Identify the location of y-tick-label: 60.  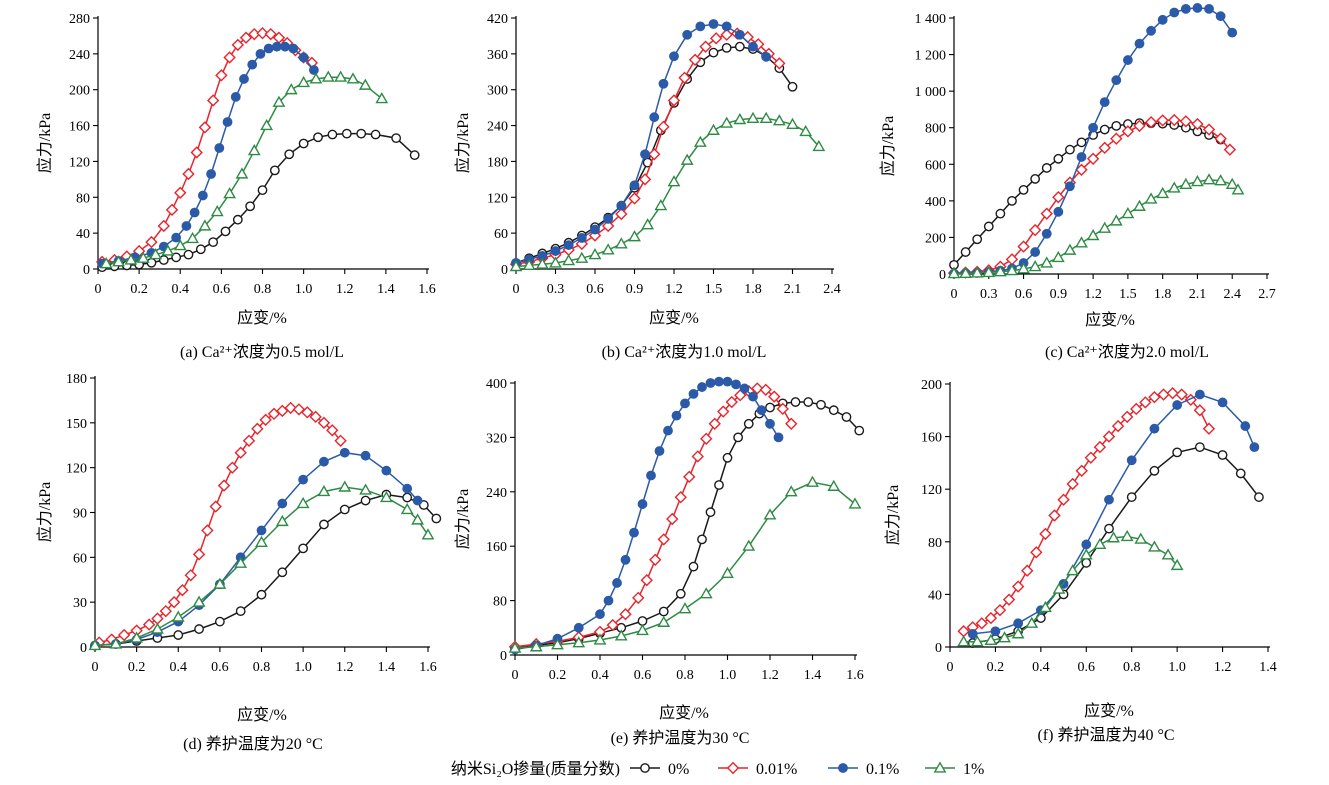
(501, 234).